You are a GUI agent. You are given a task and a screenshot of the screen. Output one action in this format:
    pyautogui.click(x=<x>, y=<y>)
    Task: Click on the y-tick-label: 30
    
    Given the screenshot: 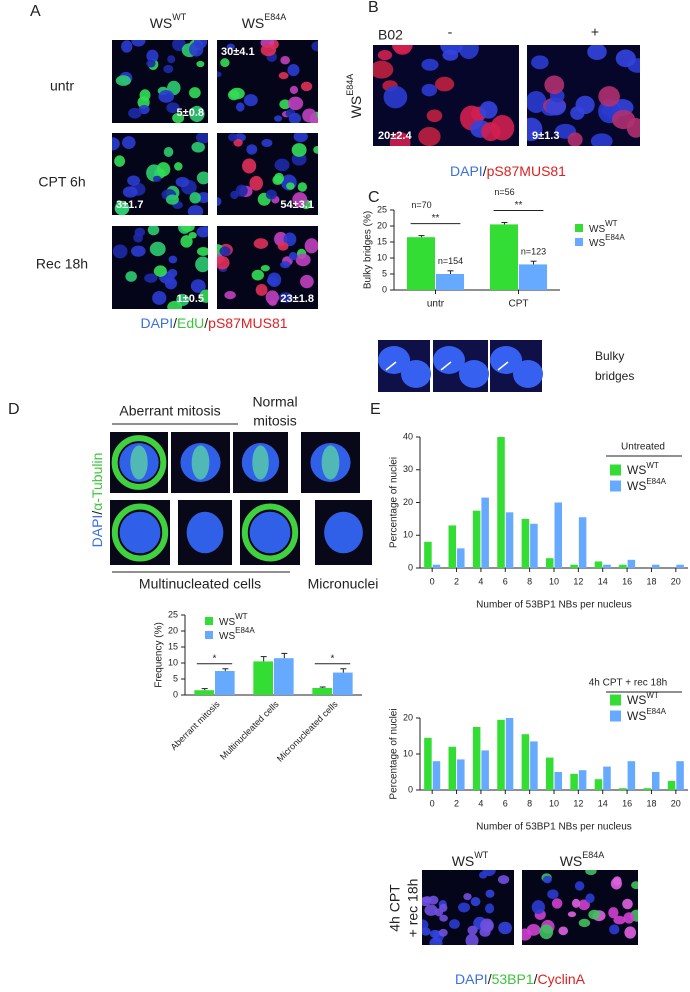 What is the action you would take?
    pyautogui.click(x=408, y=469)
    